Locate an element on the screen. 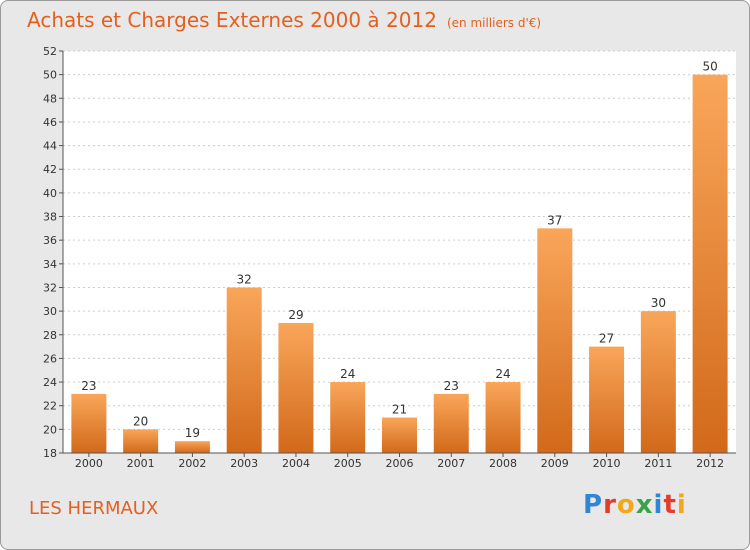 This screenshot has height=550, width=750. x-tick-label: 2005 is located at coordinates (348, 463).